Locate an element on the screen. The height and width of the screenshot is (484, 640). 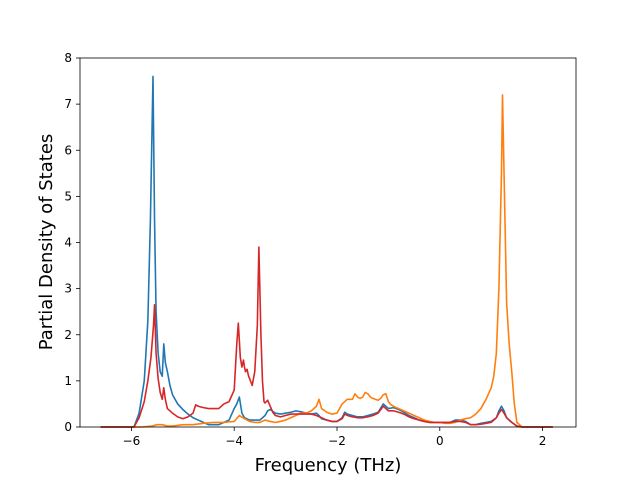
y-tick-label: 8 is located at coordinates (68, 58).